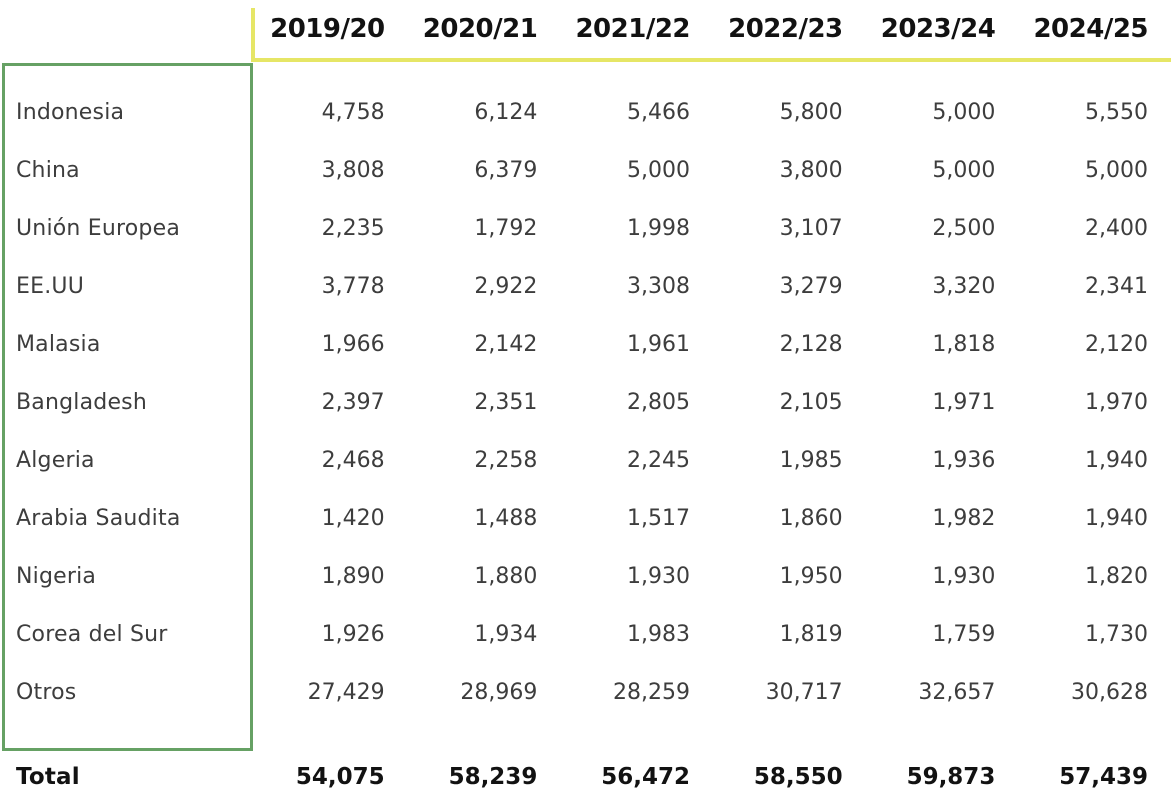 The width and height of the screenshot is (1171, 812). What do you see at coordinates (585, 460) in the screenshot?
I see `table-row: Algeria 2,468 2,258 2,245 1,985 1,936 1,940` at bounding box center [585, 460].